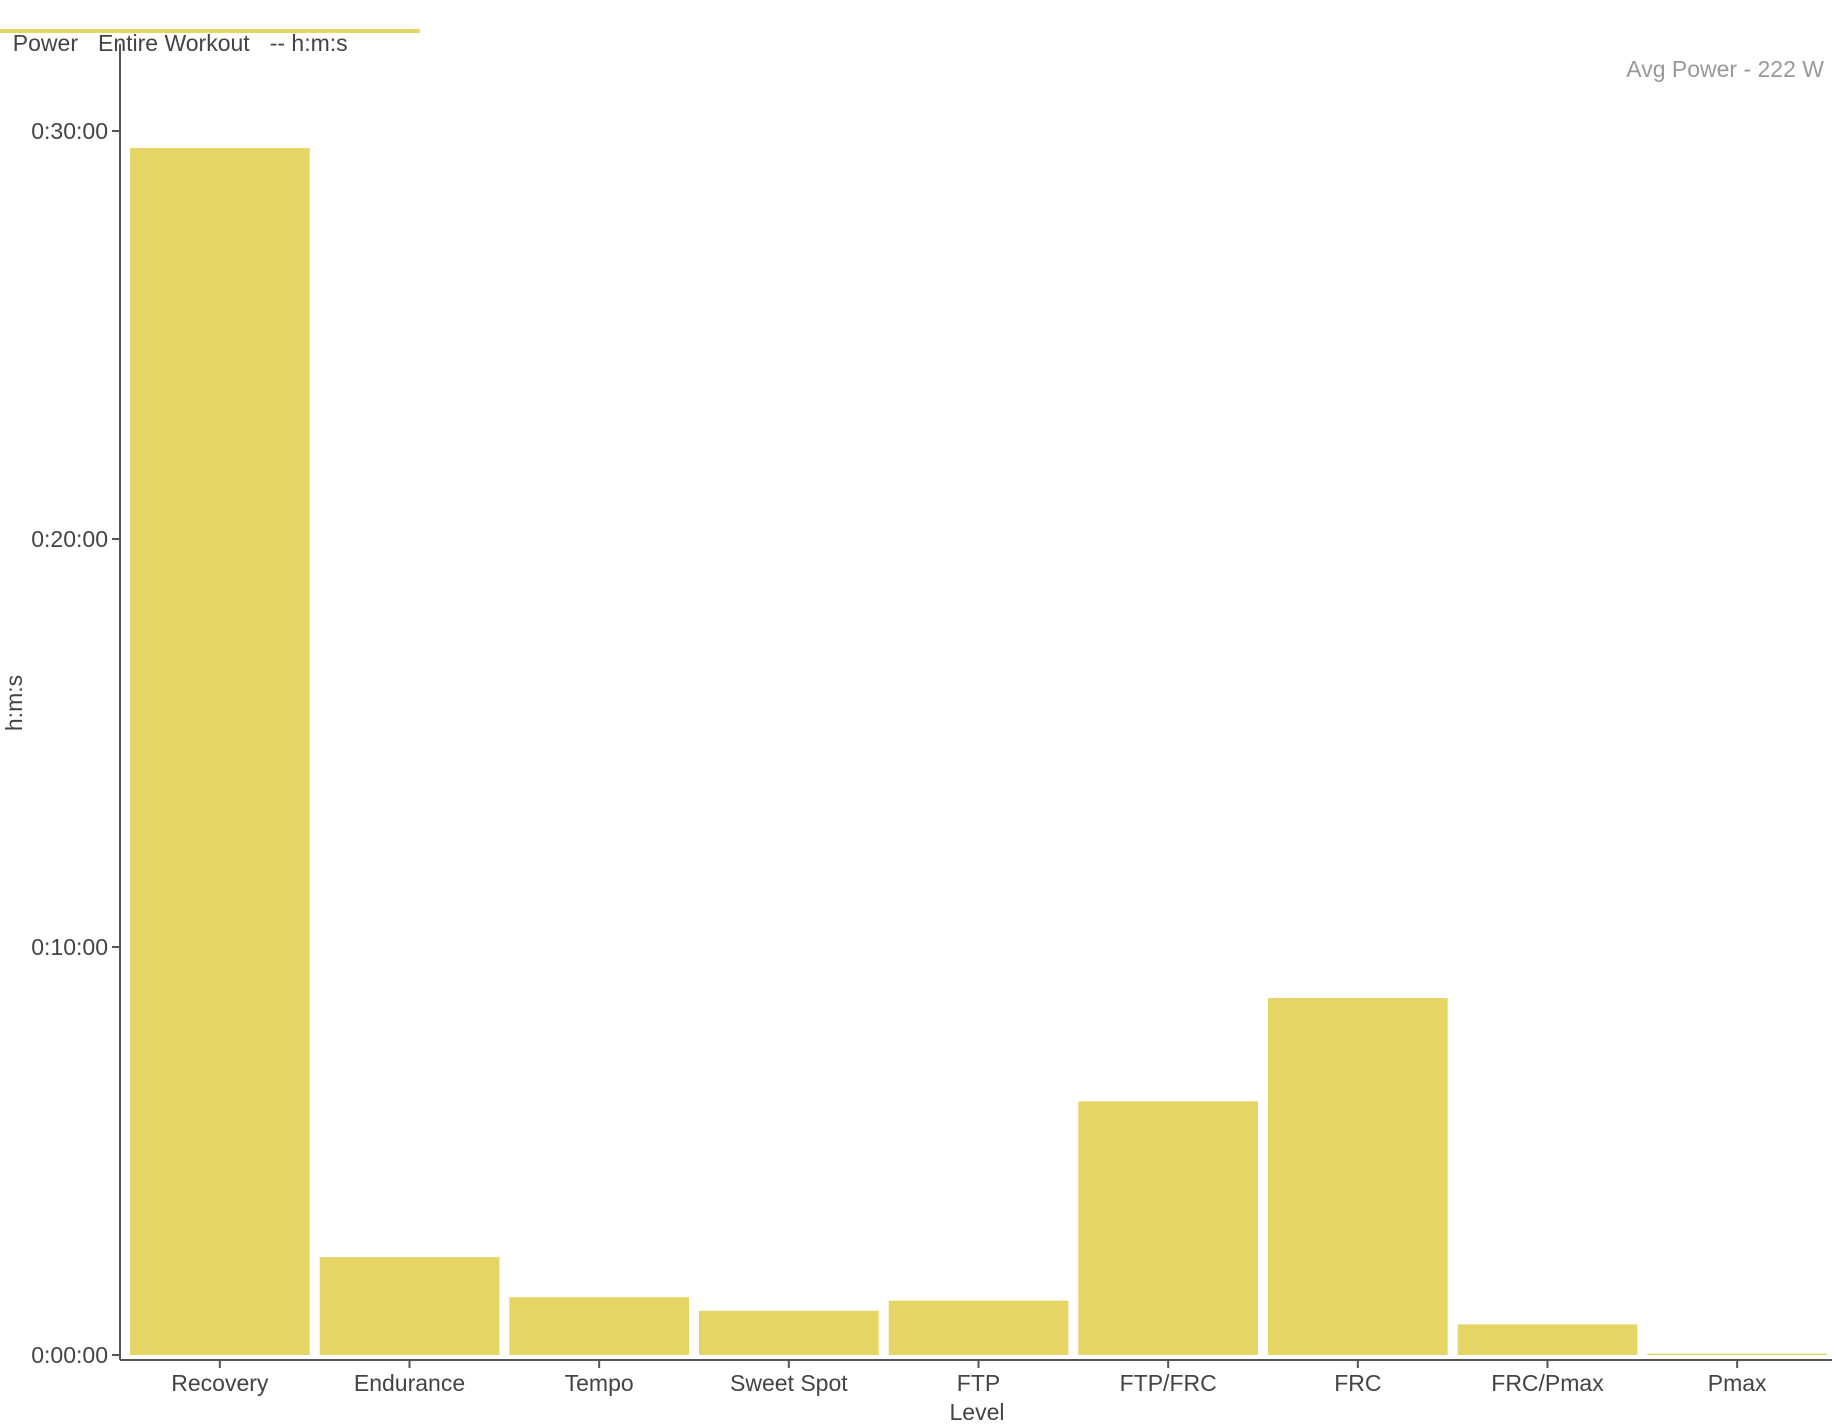 This screenshot has height=1424, width=1836. What do you see at coordinates (1357, 1383) in the screenshot?
I see `x-tick-label: FRC` at bounding box center [1357, 1383].